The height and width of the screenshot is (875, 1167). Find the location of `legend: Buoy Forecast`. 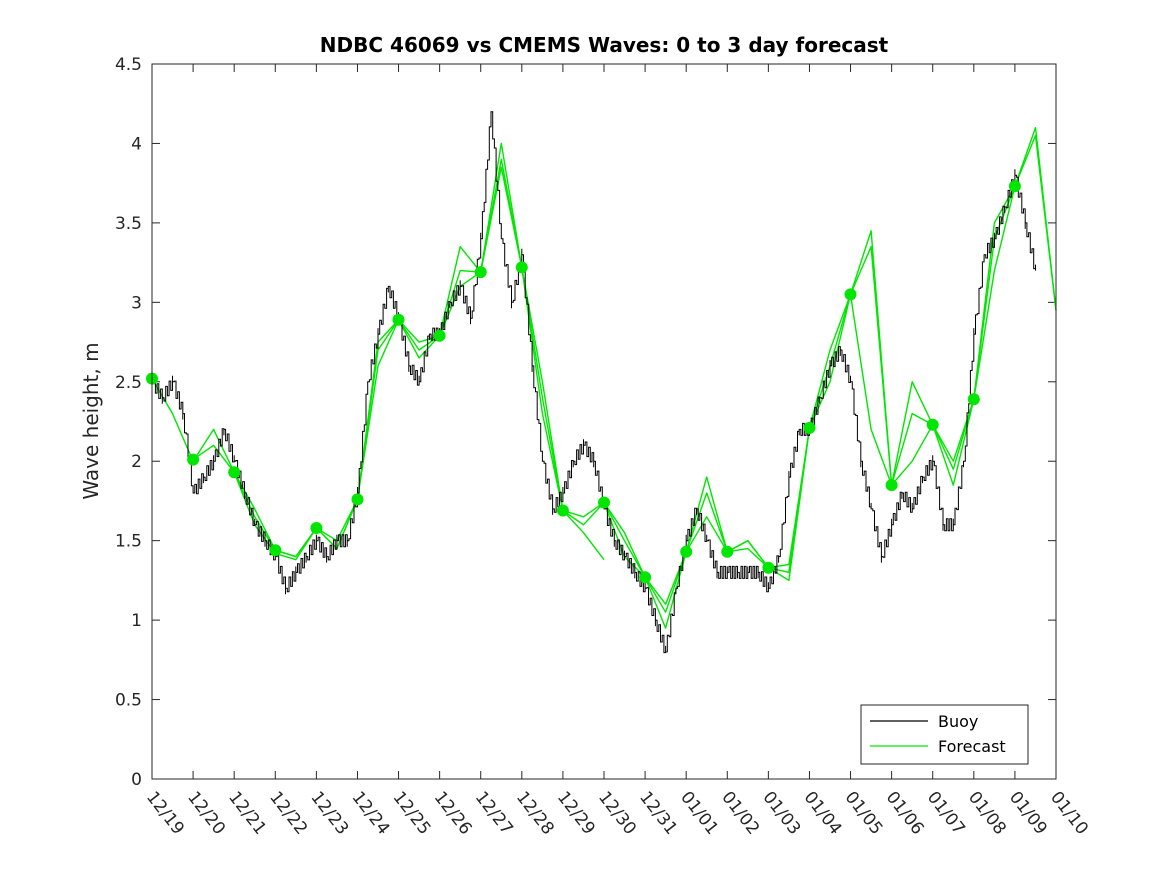

legend: Buoy Forecast is located at coordinates (944, 734).